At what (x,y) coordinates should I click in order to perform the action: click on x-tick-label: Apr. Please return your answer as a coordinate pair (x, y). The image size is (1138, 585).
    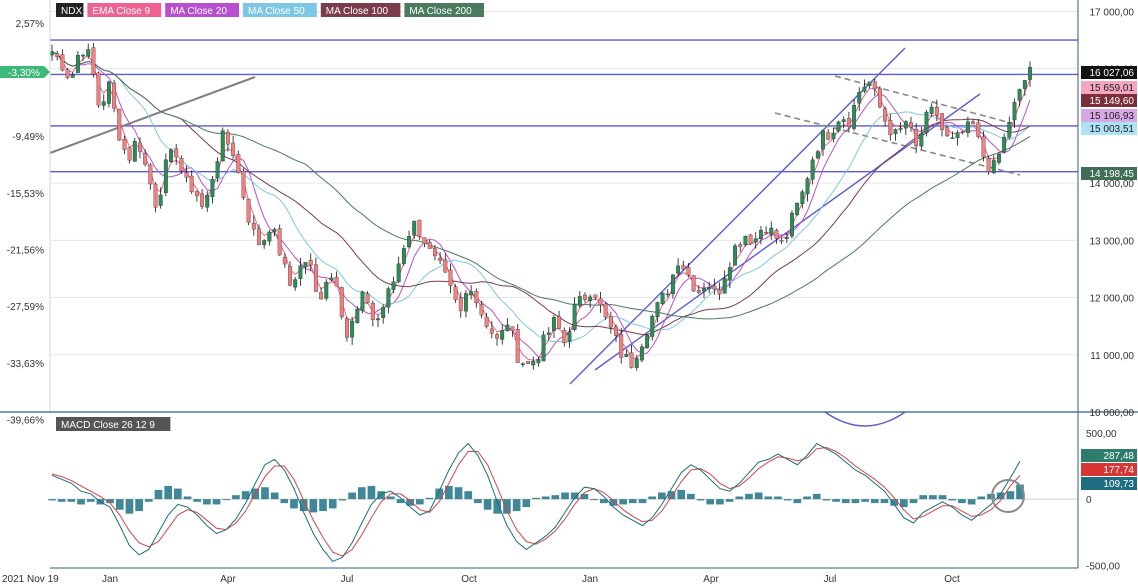
    Looking at the image, I should click on (228, 579).